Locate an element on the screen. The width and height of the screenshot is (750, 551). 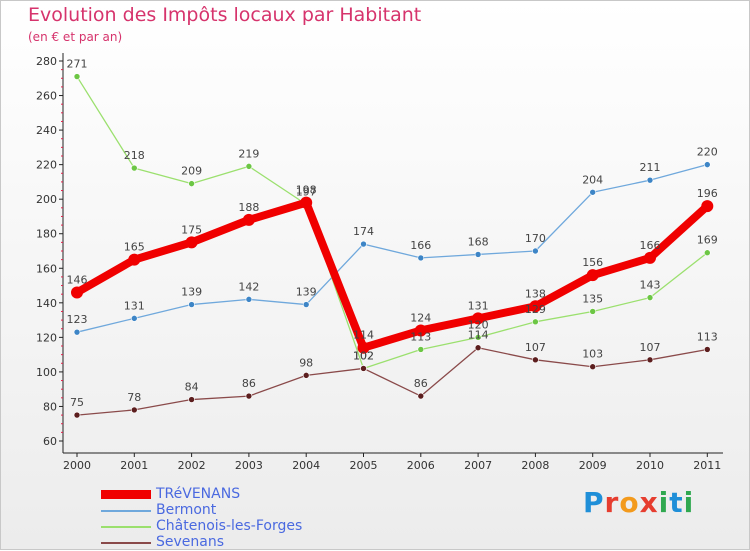
x-tick-label: 2003 is located at coordinates (249, 465).